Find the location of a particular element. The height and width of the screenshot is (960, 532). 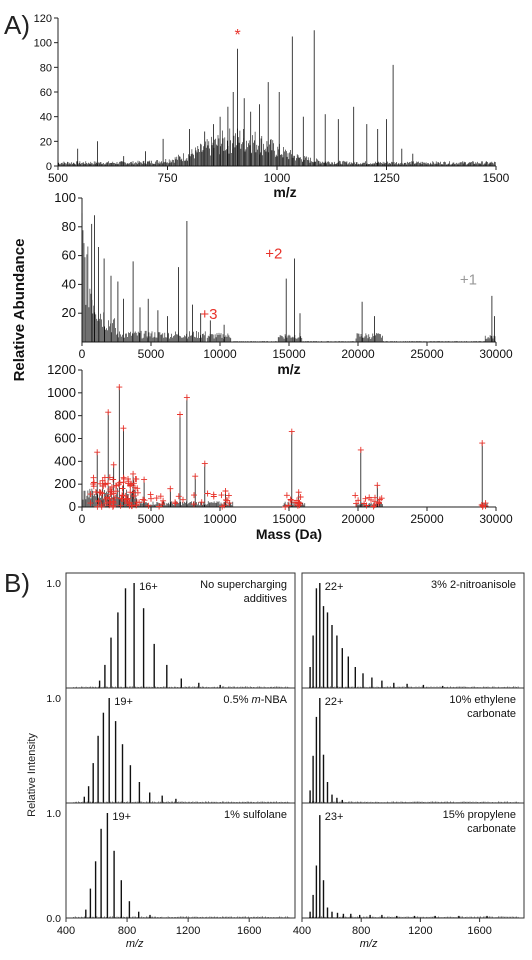

panel-b-label: B) is located at coordinates (17, 583).